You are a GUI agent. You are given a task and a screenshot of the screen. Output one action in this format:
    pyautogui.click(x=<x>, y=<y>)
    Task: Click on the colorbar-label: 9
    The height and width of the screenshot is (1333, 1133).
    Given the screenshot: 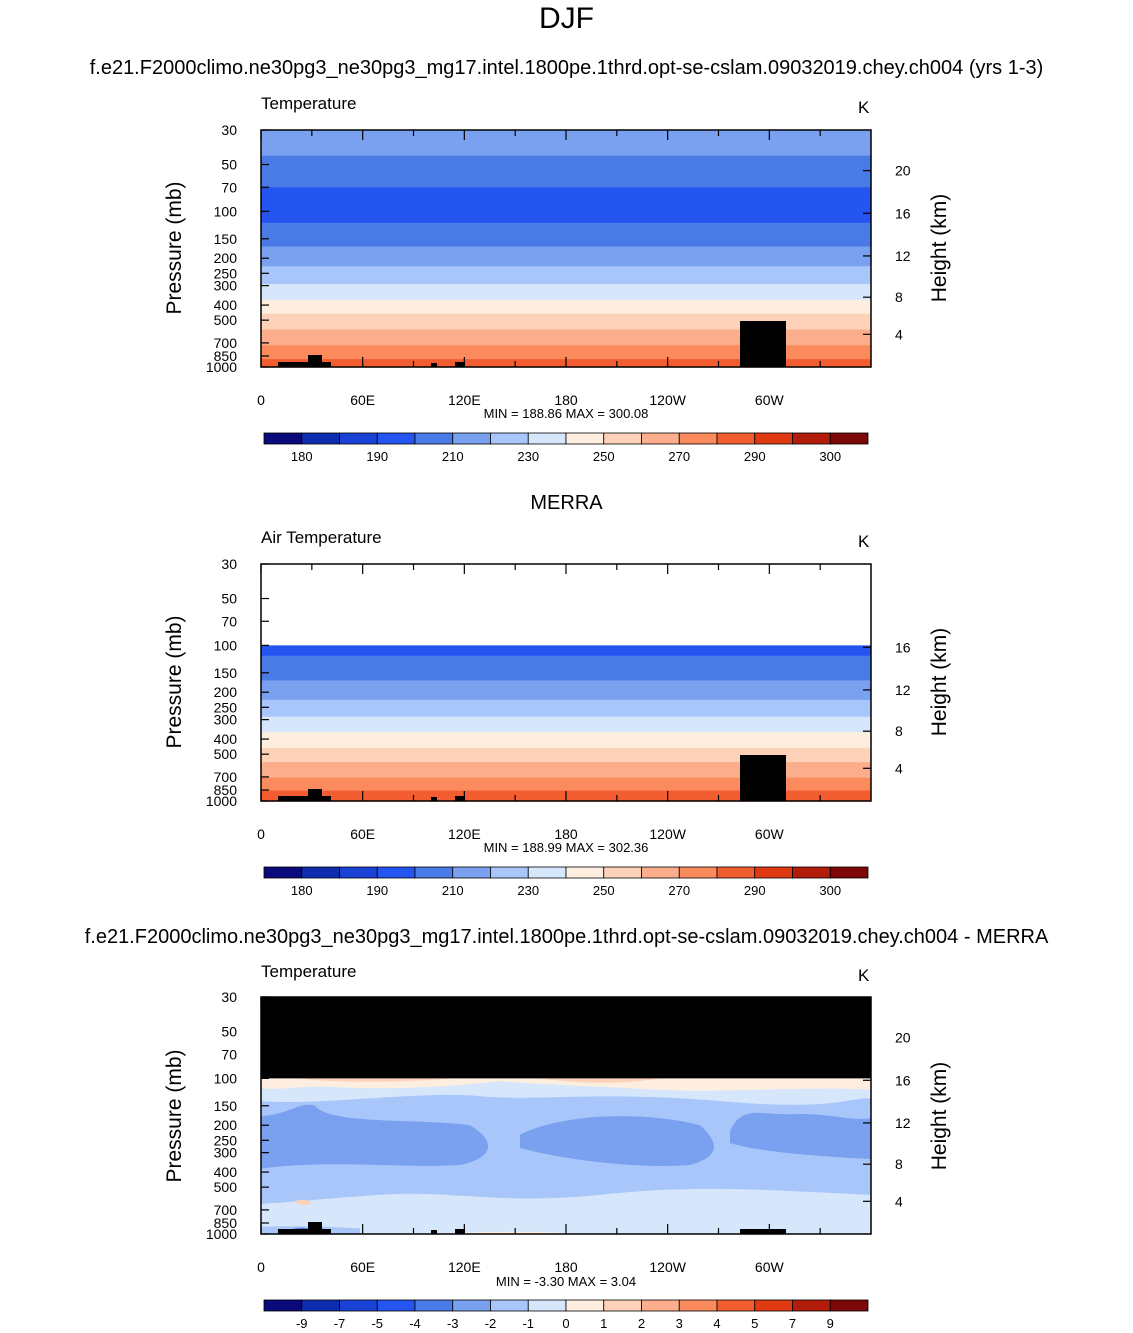 What is the action you would take?
    pyautogui.click(x=830, y=1323)
    